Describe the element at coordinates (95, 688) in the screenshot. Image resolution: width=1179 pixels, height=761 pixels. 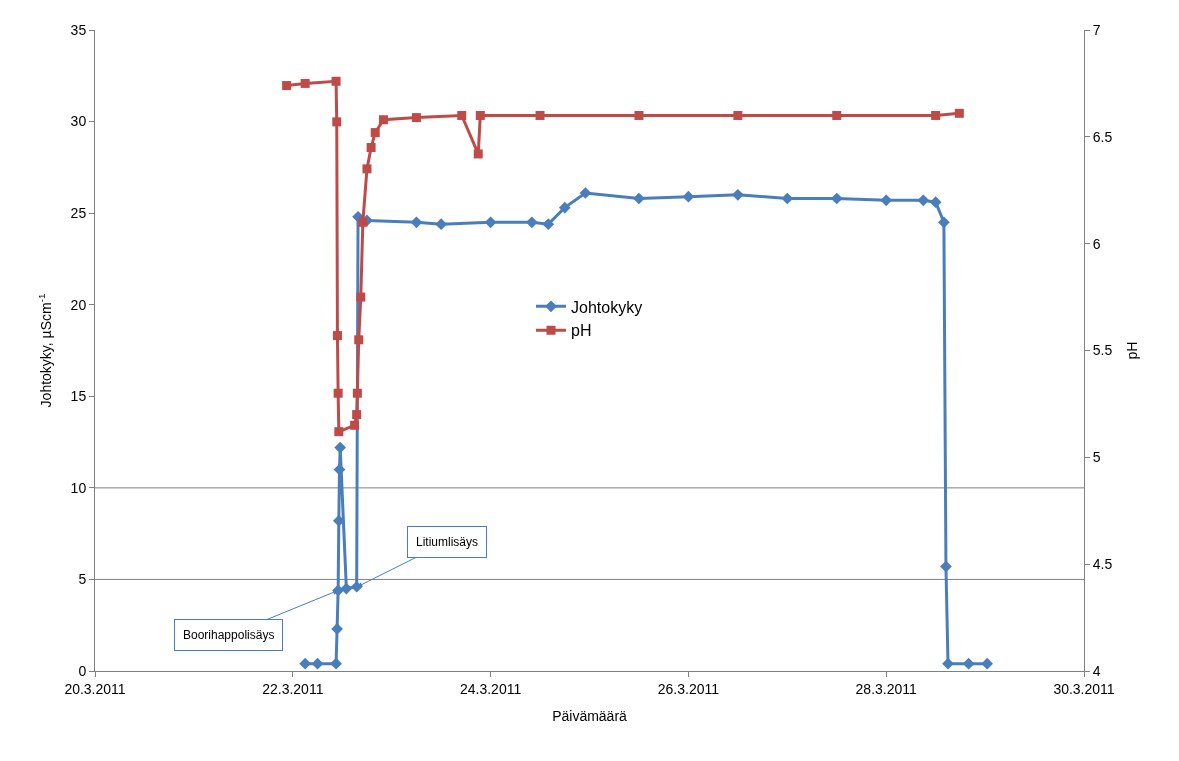
I see `x-tick-label: 20.3.2011` at that location.